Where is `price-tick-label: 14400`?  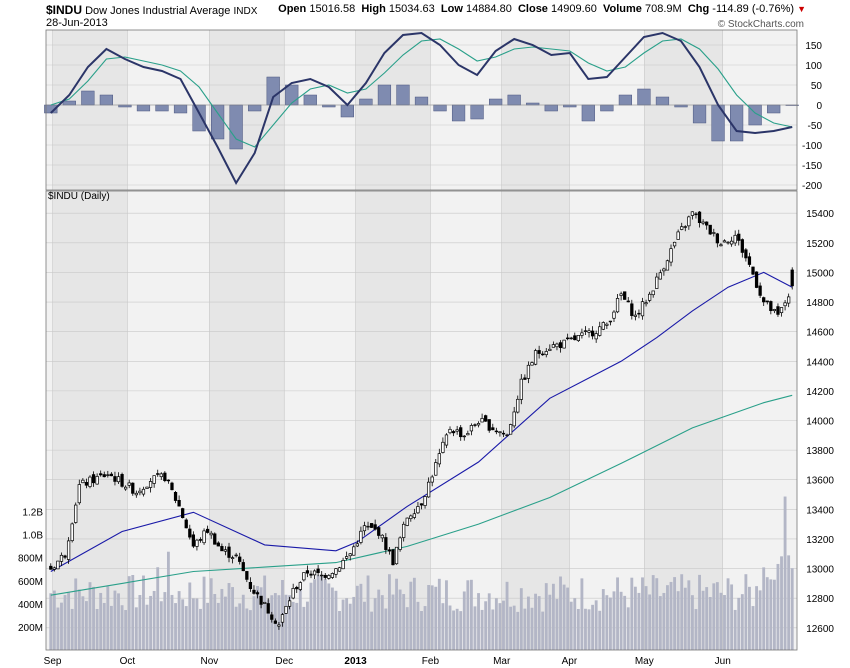
price-tick-label: 14400 is located at coordinates (820, 362).